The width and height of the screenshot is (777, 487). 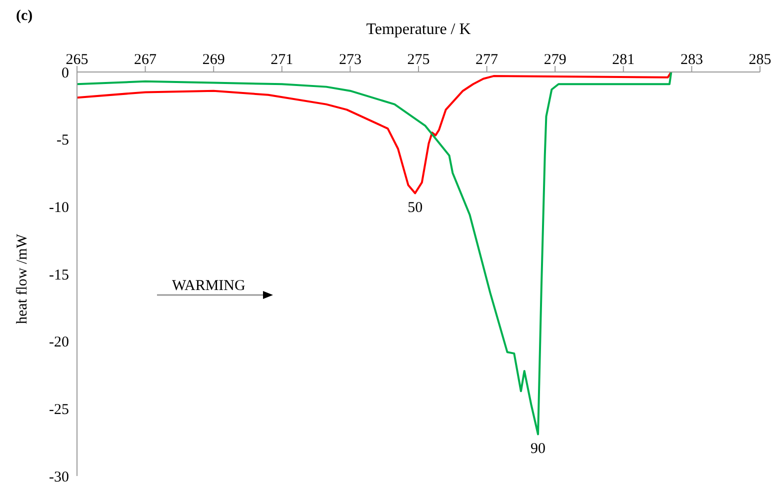 What do you see at coordinates (282, 60) in the screenshot?
I see `x-tick-label: 271` at bounding box center [282, 60].